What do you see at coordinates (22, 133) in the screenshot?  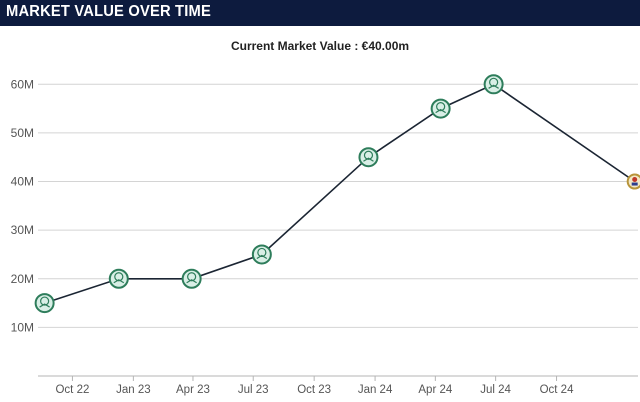 I see `y-tick-label: 50M` at bounding box center [22, 133].